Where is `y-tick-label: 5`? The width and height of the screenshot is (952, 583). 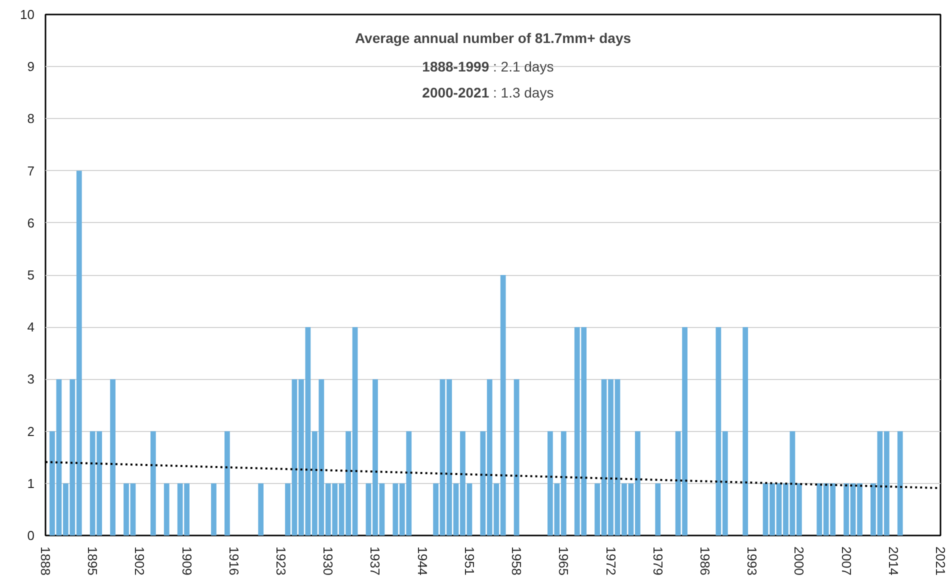
y-tick-label: 5 is located at coordinates (31, 275).